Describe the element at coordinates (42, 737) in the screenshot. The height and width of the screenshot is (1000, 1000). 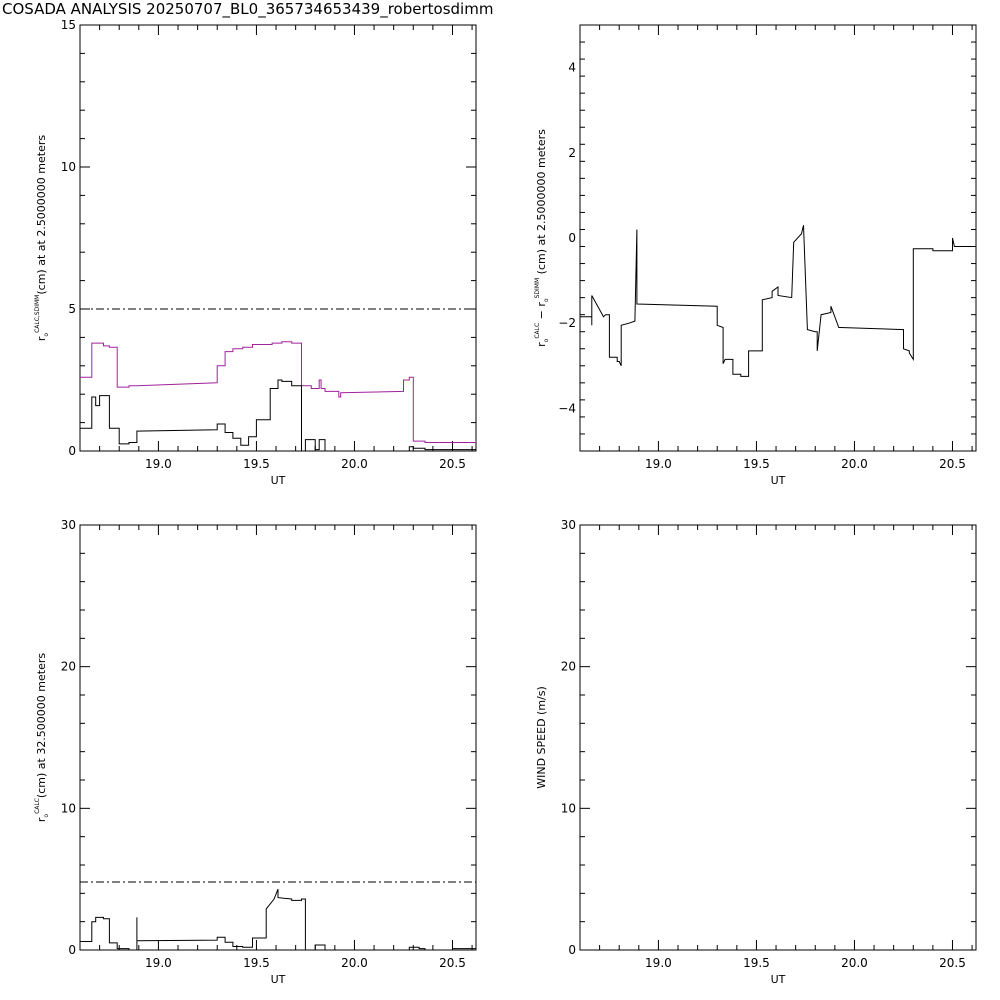
I see `y-axis-label: roCALC(cm) at 32.500000 meters` at that location.